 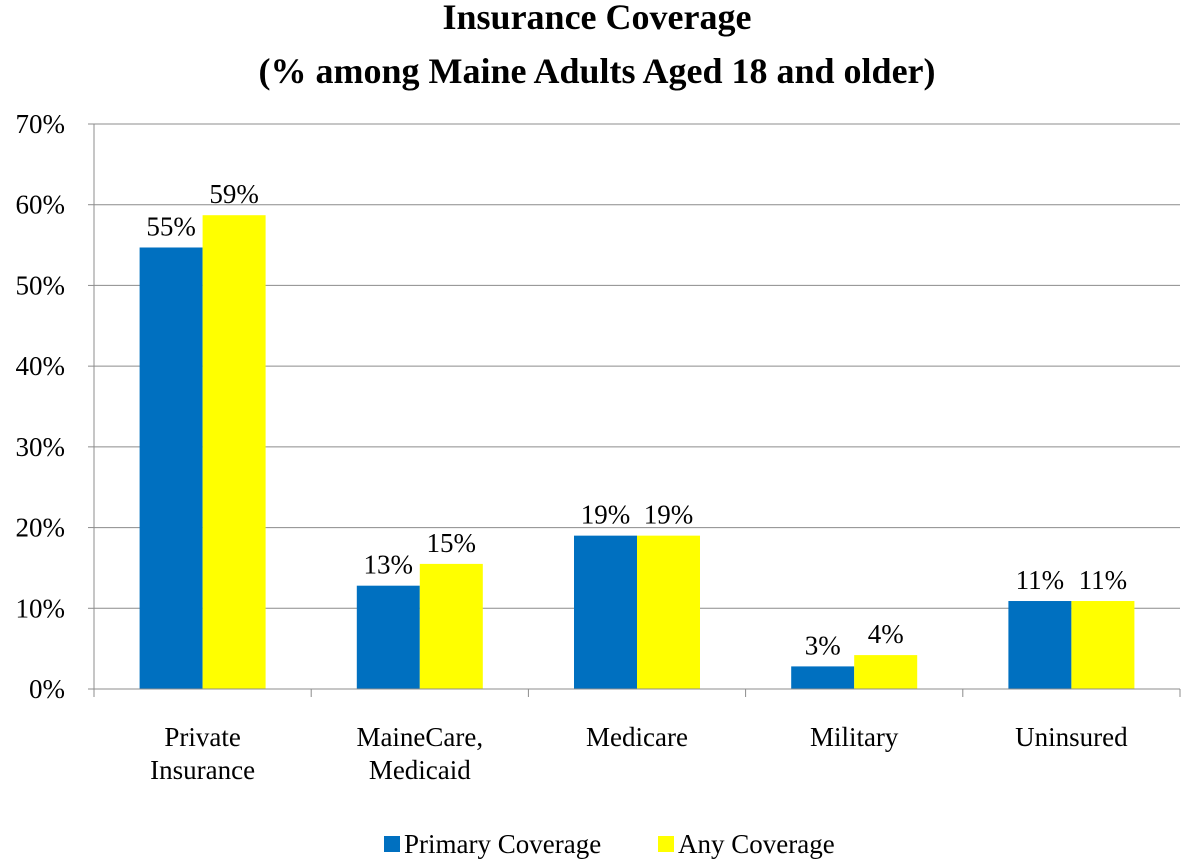 What do you see at coordinates (234, 194) in the screenshot?
I see `data-label: 59%` at bounding box center [234, 194].